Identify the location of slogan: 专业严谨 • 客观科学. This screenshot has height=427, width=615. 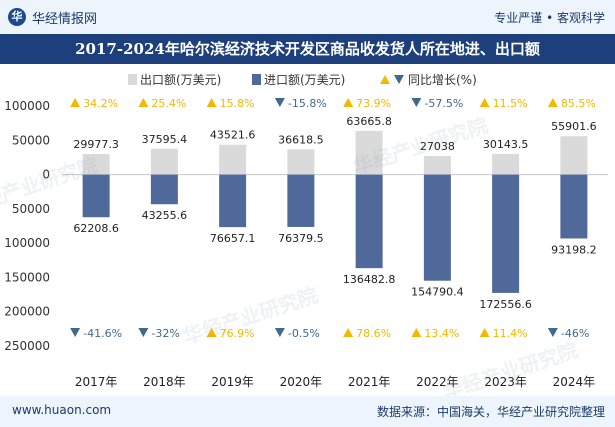
(549, 18).